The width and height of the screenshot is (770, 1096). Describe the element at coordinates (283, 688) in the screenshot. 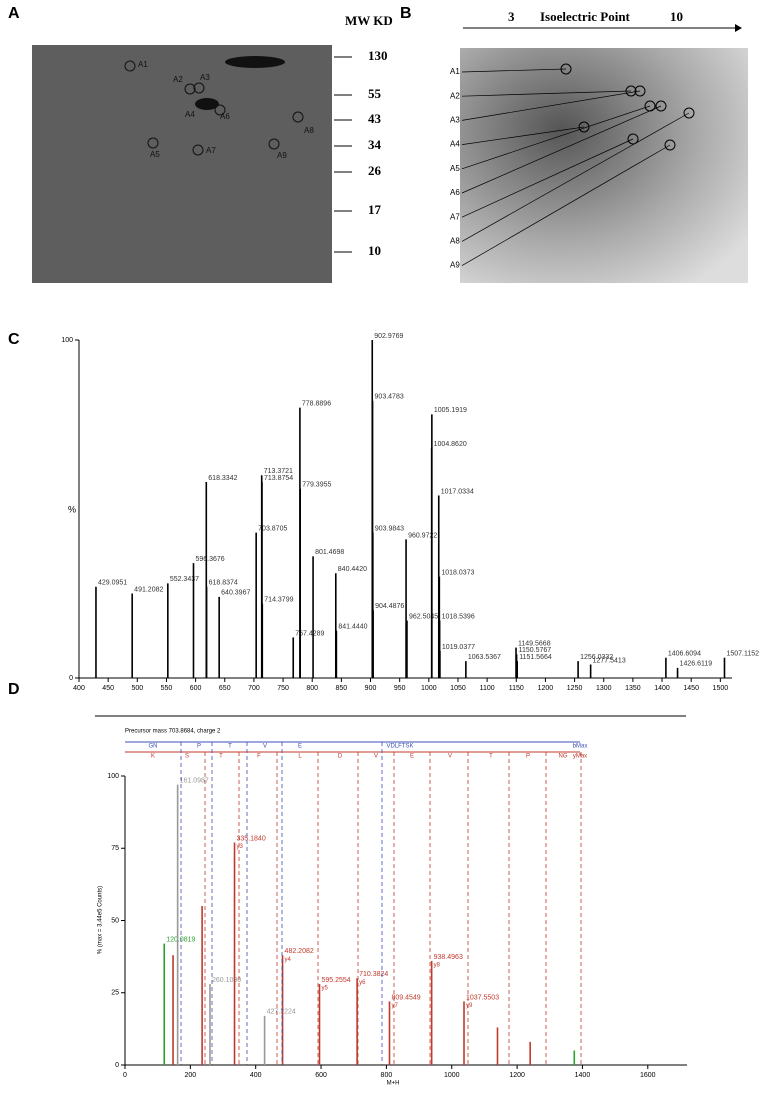

I see `x-tick-label: 750` at that location.